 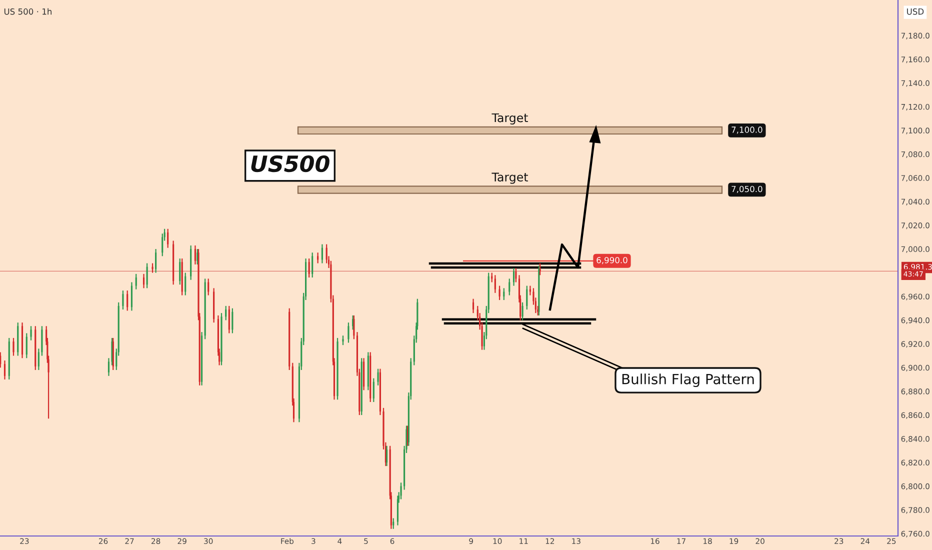 What do you see at coordinates (747, 130) in the screenshot?
I see `annotation: 7,100.0` at bounding box center [747, 130].